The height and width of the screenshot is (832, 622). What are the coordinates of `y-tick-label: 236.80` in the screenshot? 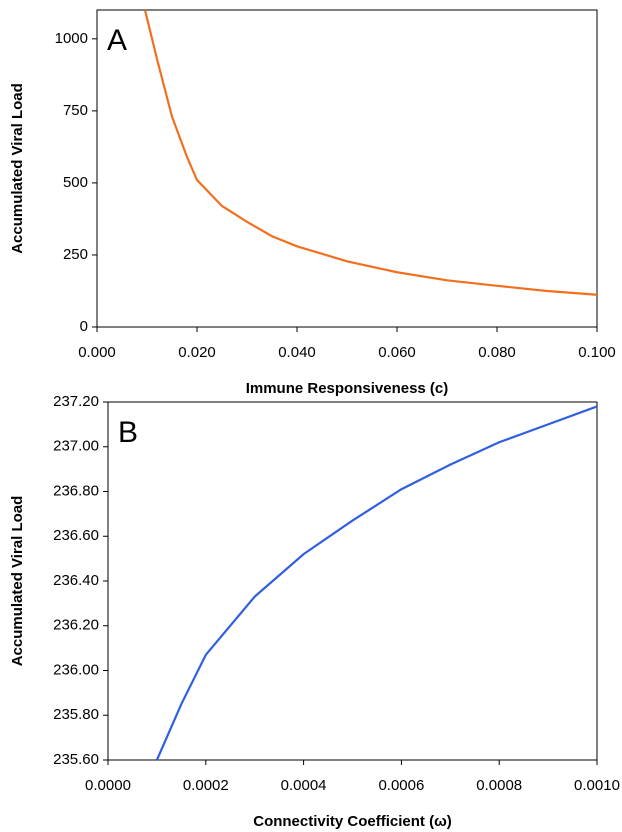 It's located at (76, 490).